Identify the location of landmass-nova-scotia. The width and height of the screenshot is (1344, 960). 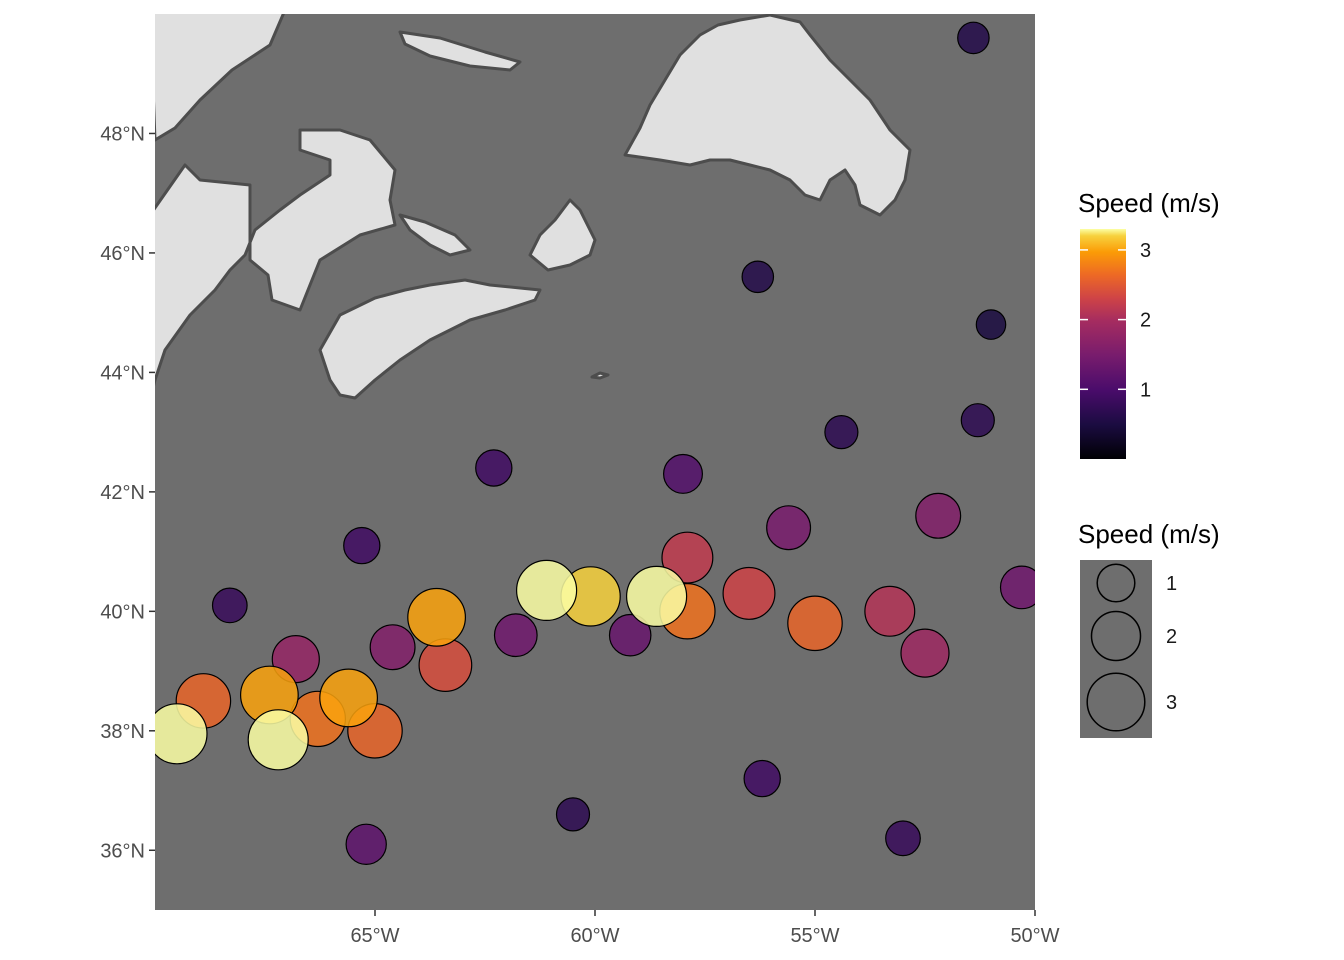
(430, 339).